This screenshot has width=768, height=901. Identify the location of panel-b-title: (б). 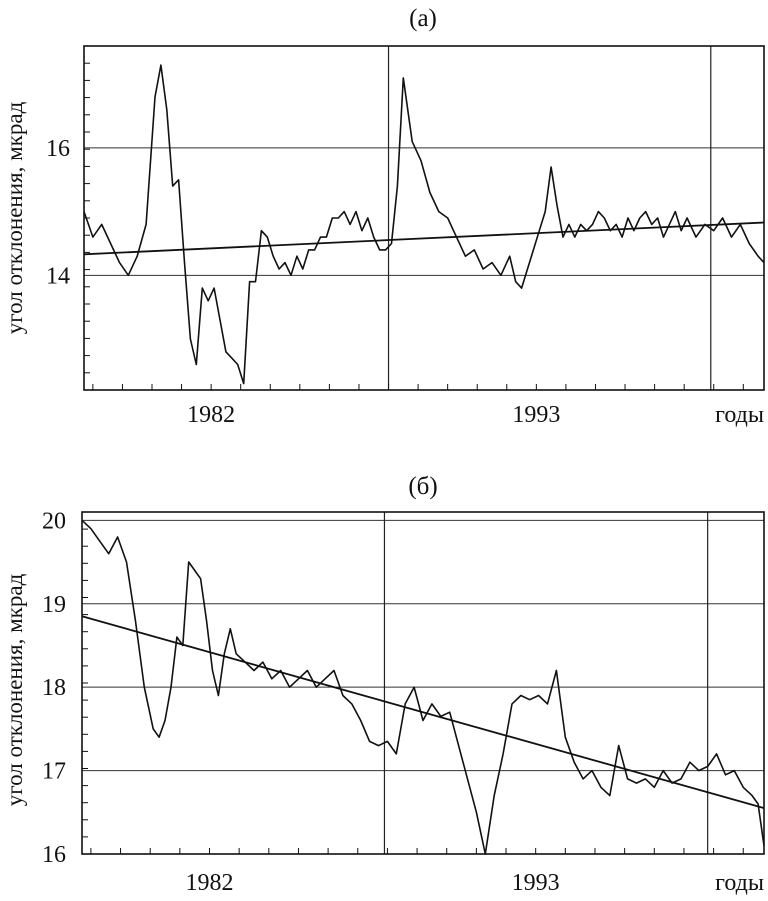
(422, 486).